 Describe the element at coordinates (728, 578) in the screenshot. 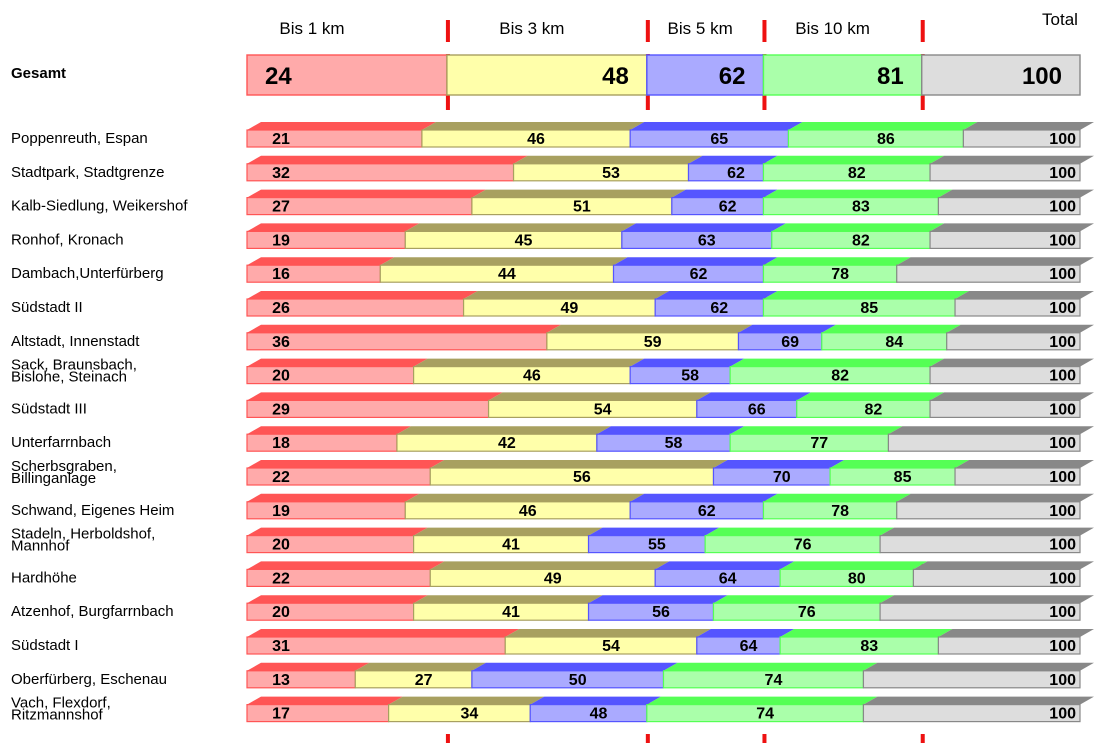

I see `row-hardh-he-bis-5-km-value: 64` at that location.